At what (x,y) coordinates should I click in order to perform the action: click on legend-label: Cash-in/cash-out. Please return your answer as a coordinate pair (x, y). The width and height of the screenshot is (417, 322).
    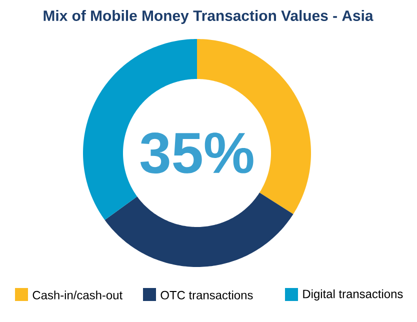
    Looking at the image, I should click on (77, 295).